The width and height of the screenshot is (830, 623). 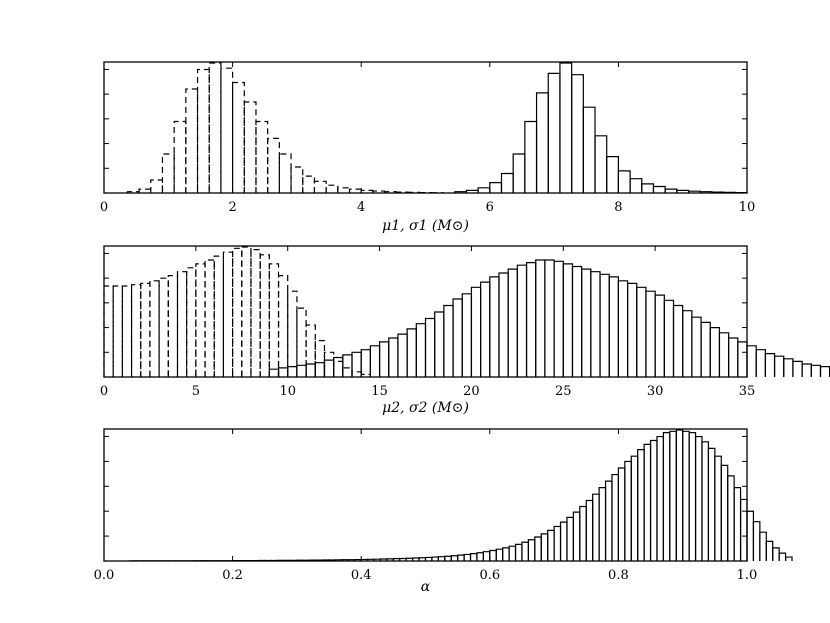 What do you see at coordinates (425, 226) in the screenshot?
I see `xlabel-mu1-sigma1: μ1, σ1 (M⊙)` at bounding box center [425, 226].